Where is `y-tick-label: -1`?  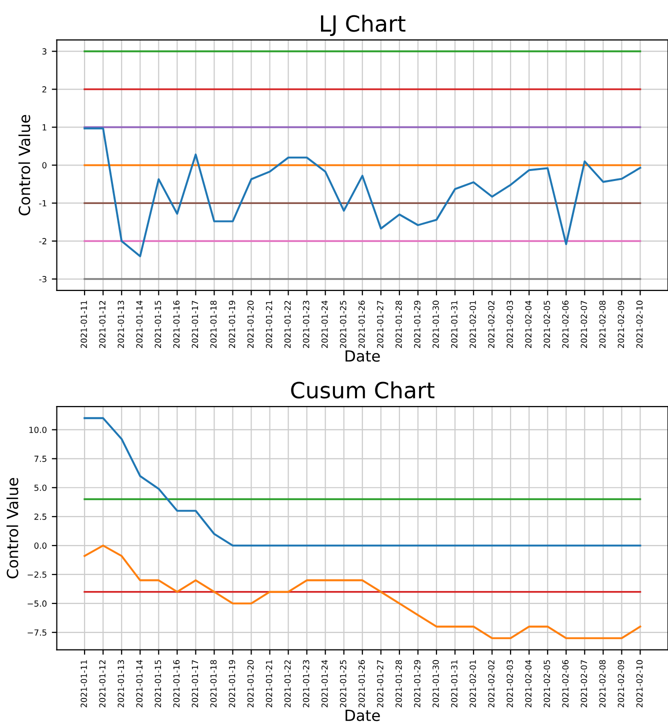
y-tick-label: -1 is located at coordinates (42, 203).